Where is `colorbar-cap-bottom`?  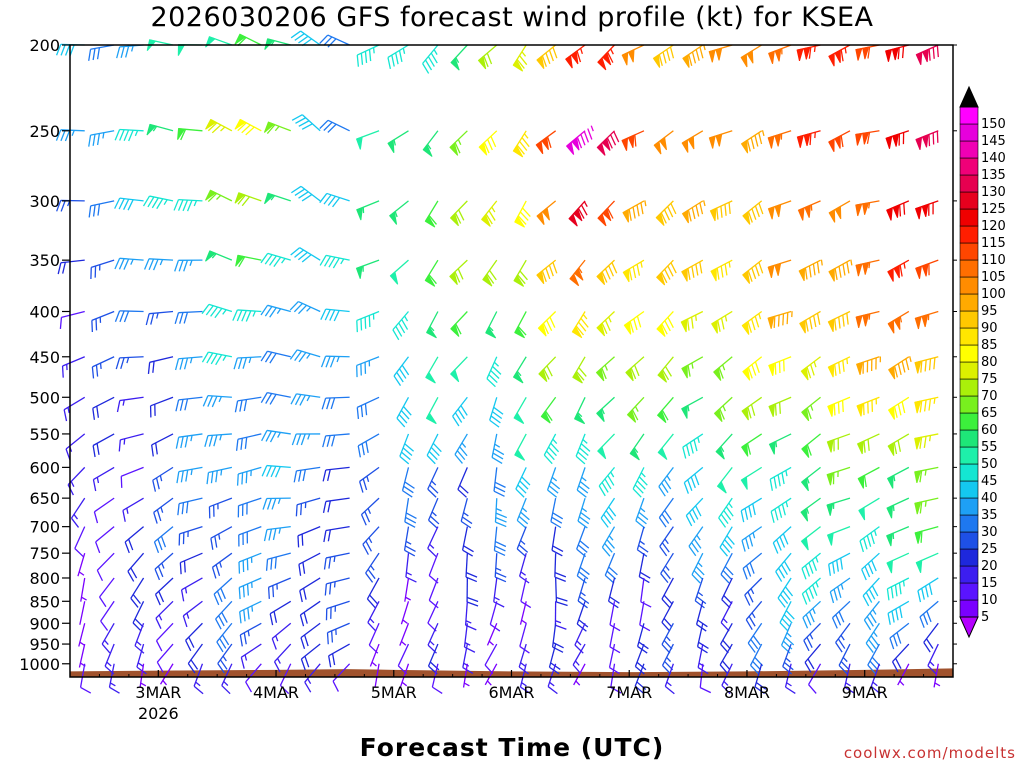
colorbar-cap-bottom is located at coordinates (969, 627).